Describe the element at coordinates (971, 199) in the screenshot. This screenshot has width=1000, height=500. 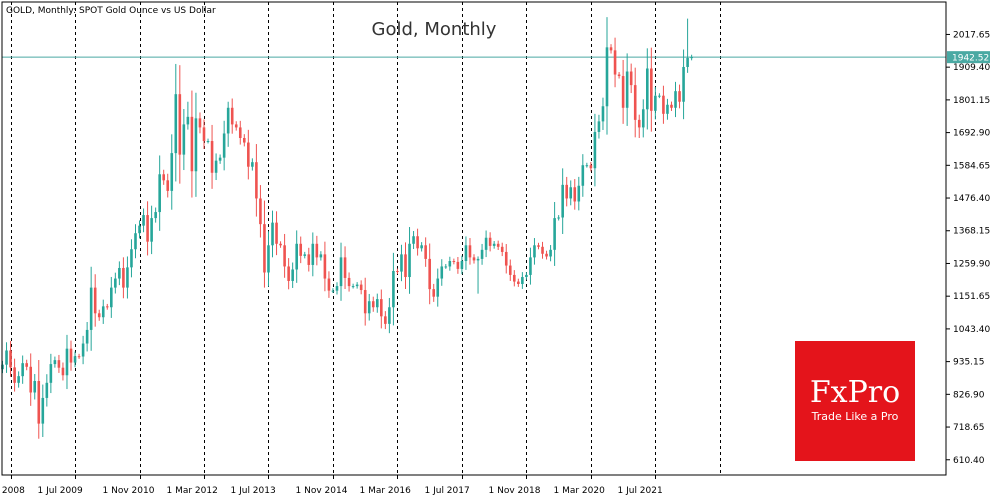
I see `y-tick-label: 1476.40` at that location.